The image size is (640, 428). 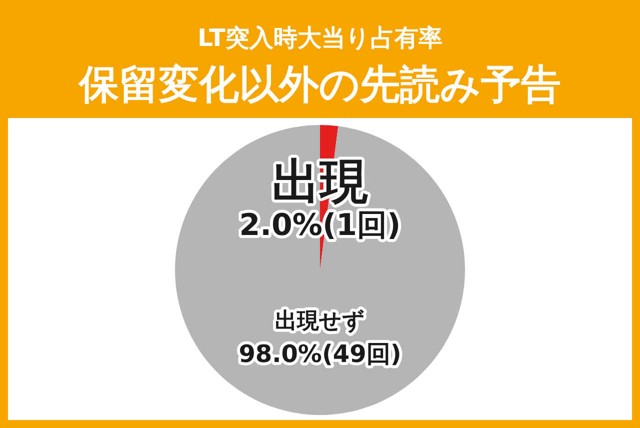 I want to click on slice-label: 出現せず, so click(x=320, y=321).